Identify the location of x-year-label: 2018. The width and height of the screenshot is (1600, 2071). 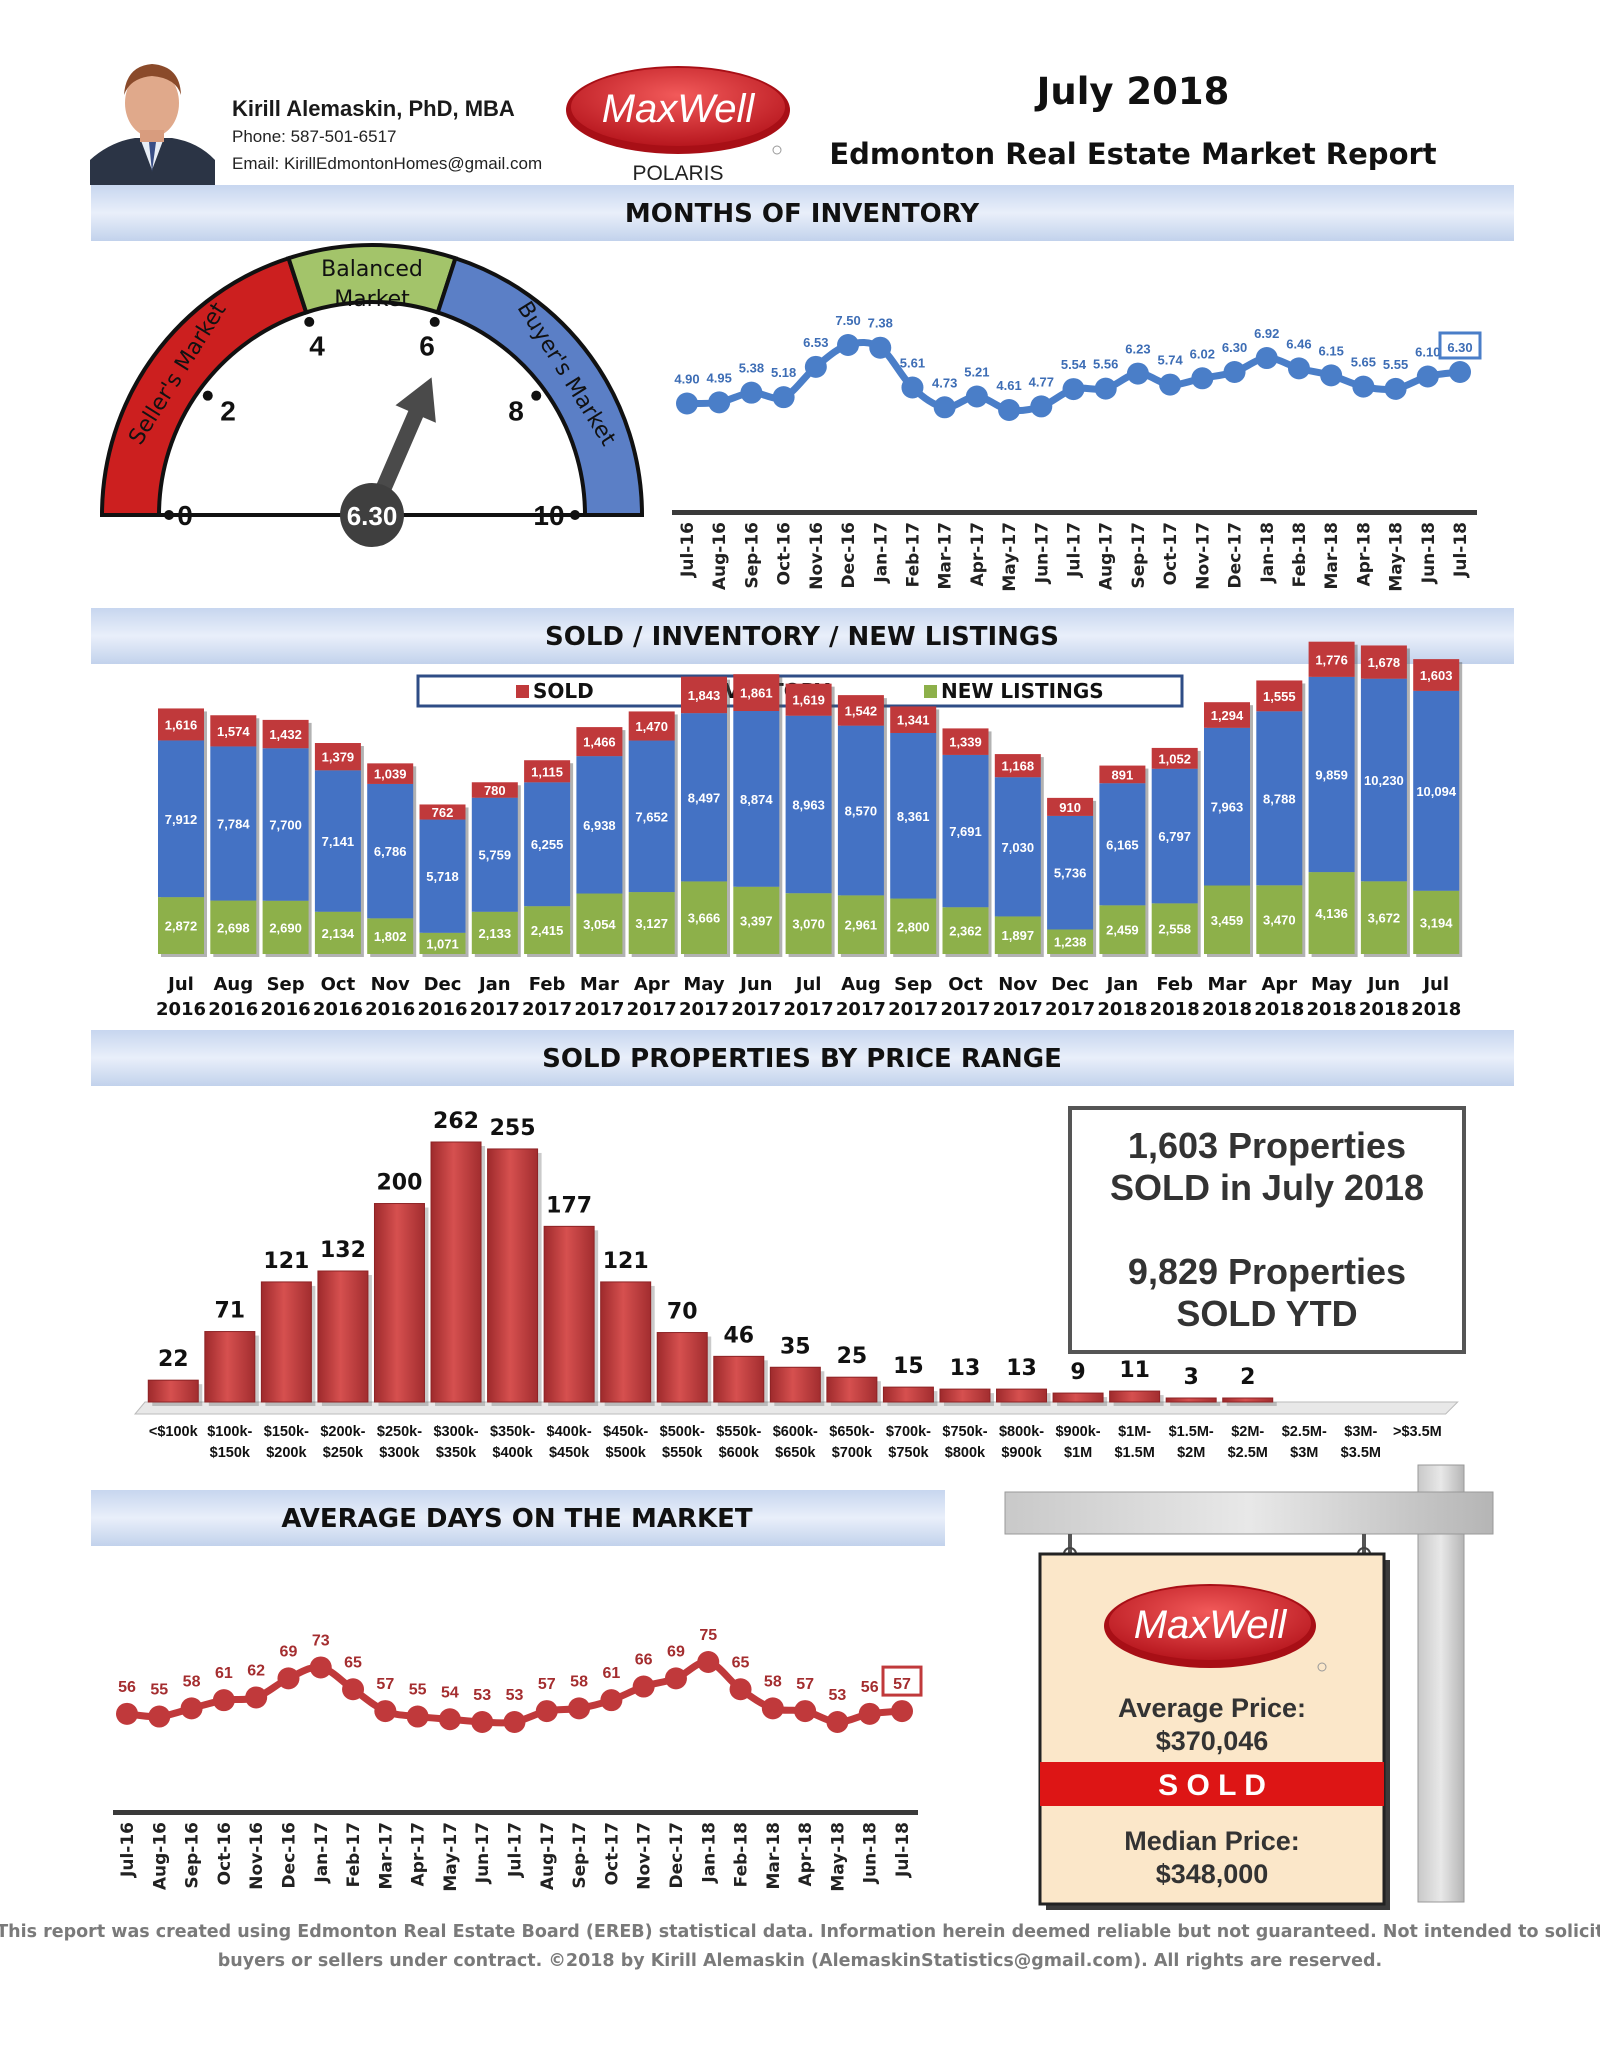
(1332, 1009).